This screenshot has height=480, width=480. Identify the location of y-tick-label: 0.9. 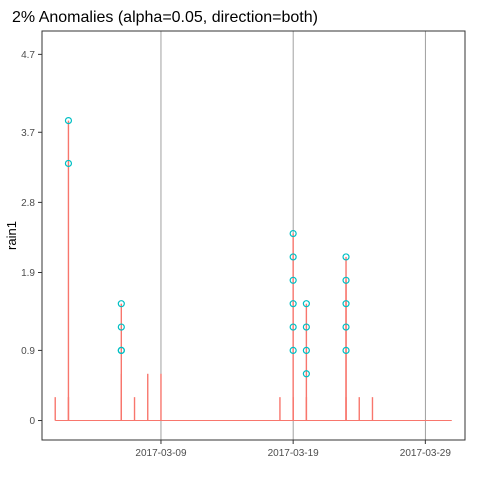
(28, 351).